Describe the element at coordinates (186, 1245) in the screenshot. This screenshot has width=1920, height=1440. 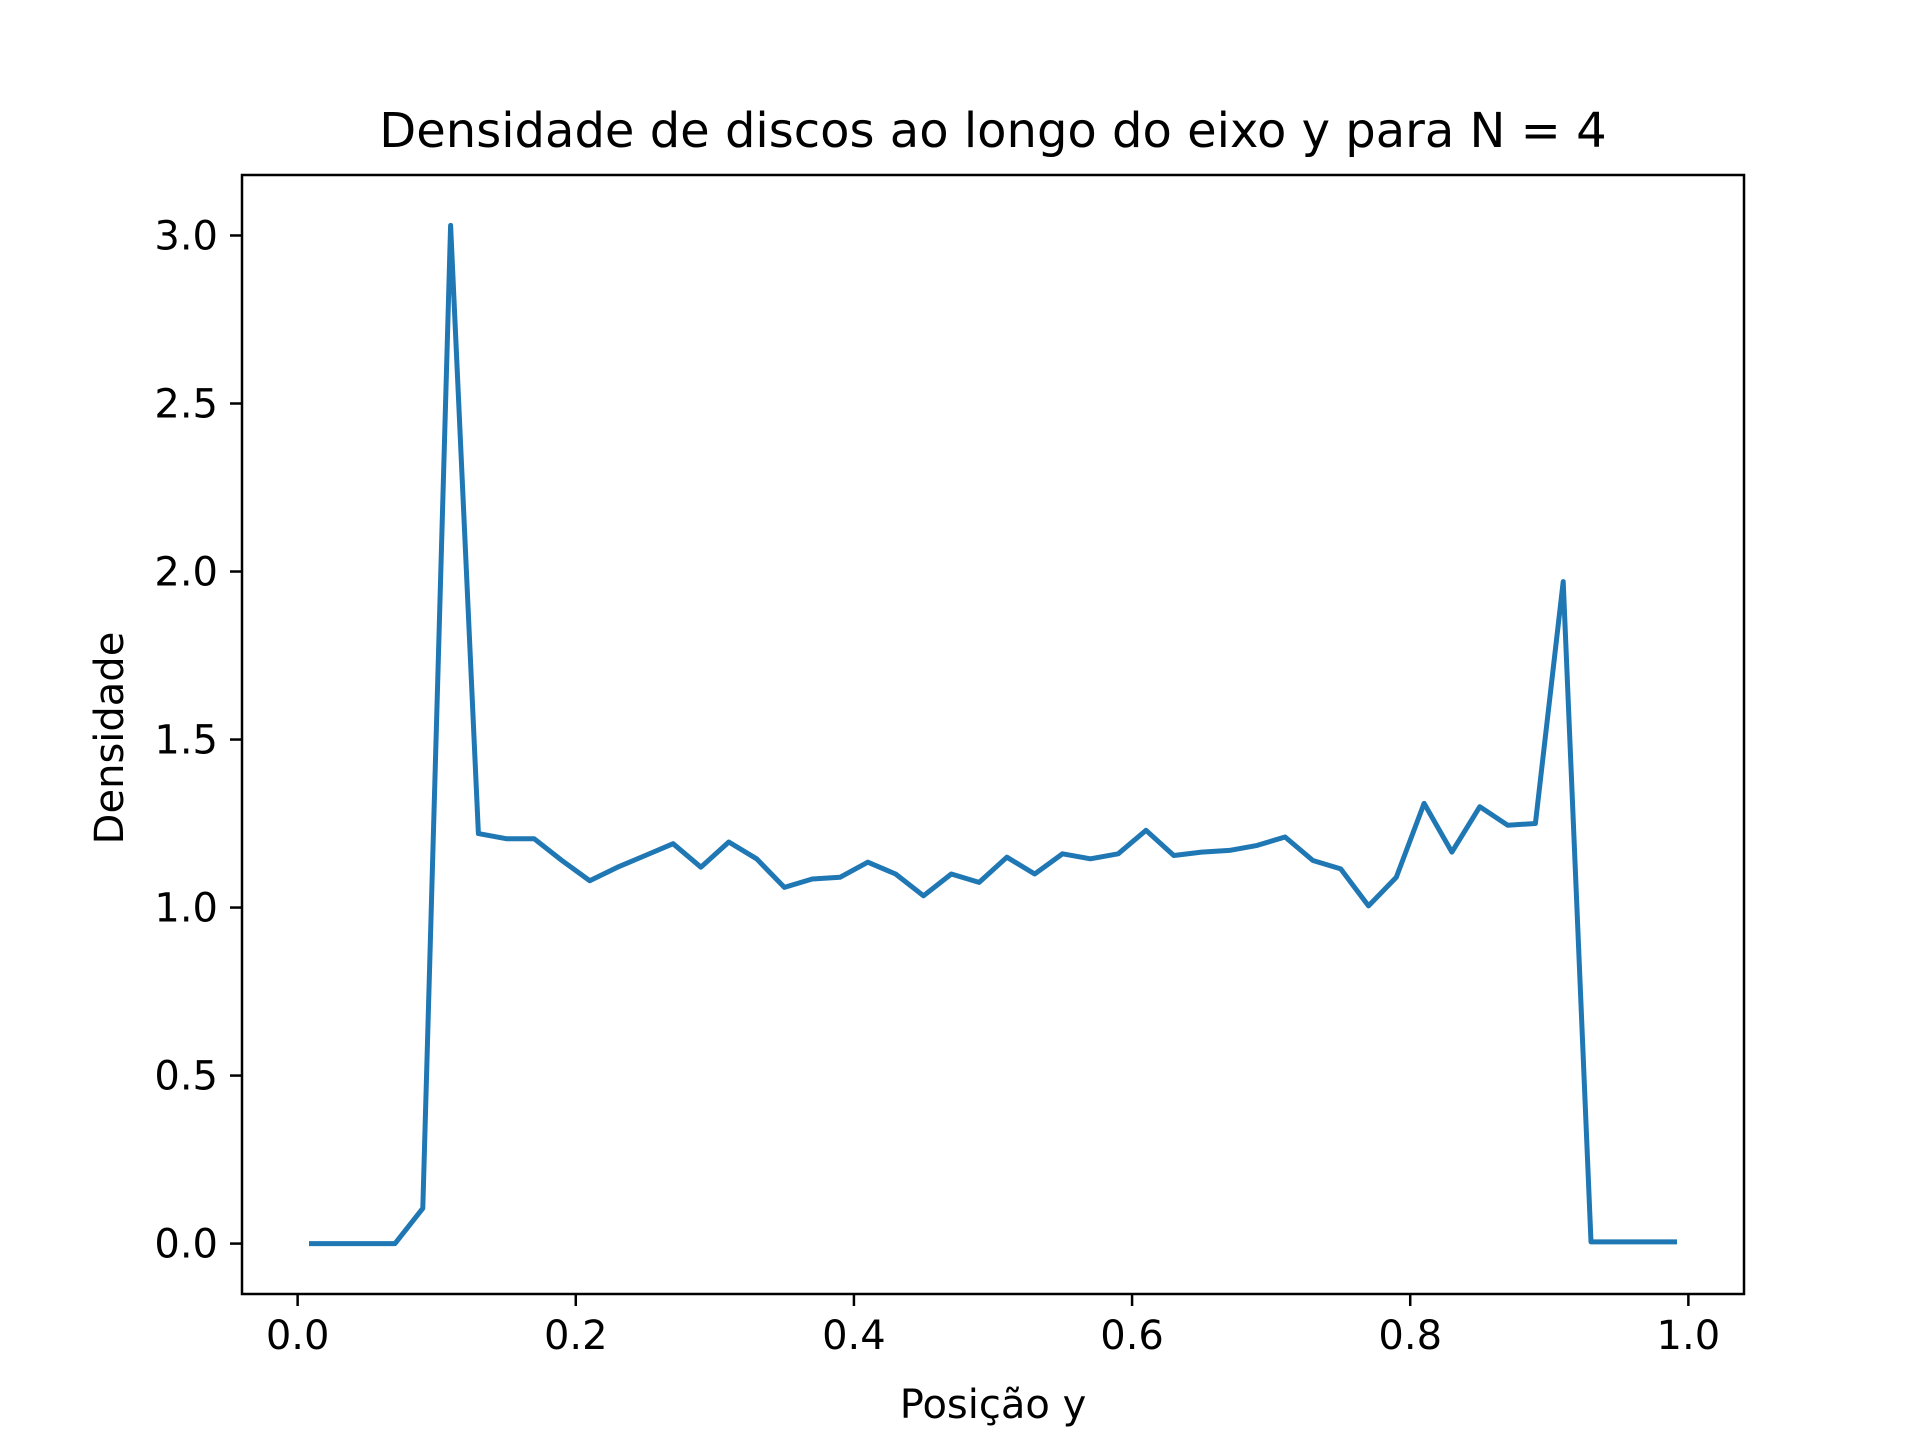
I see `y-tick-label: 0.0` at that location.